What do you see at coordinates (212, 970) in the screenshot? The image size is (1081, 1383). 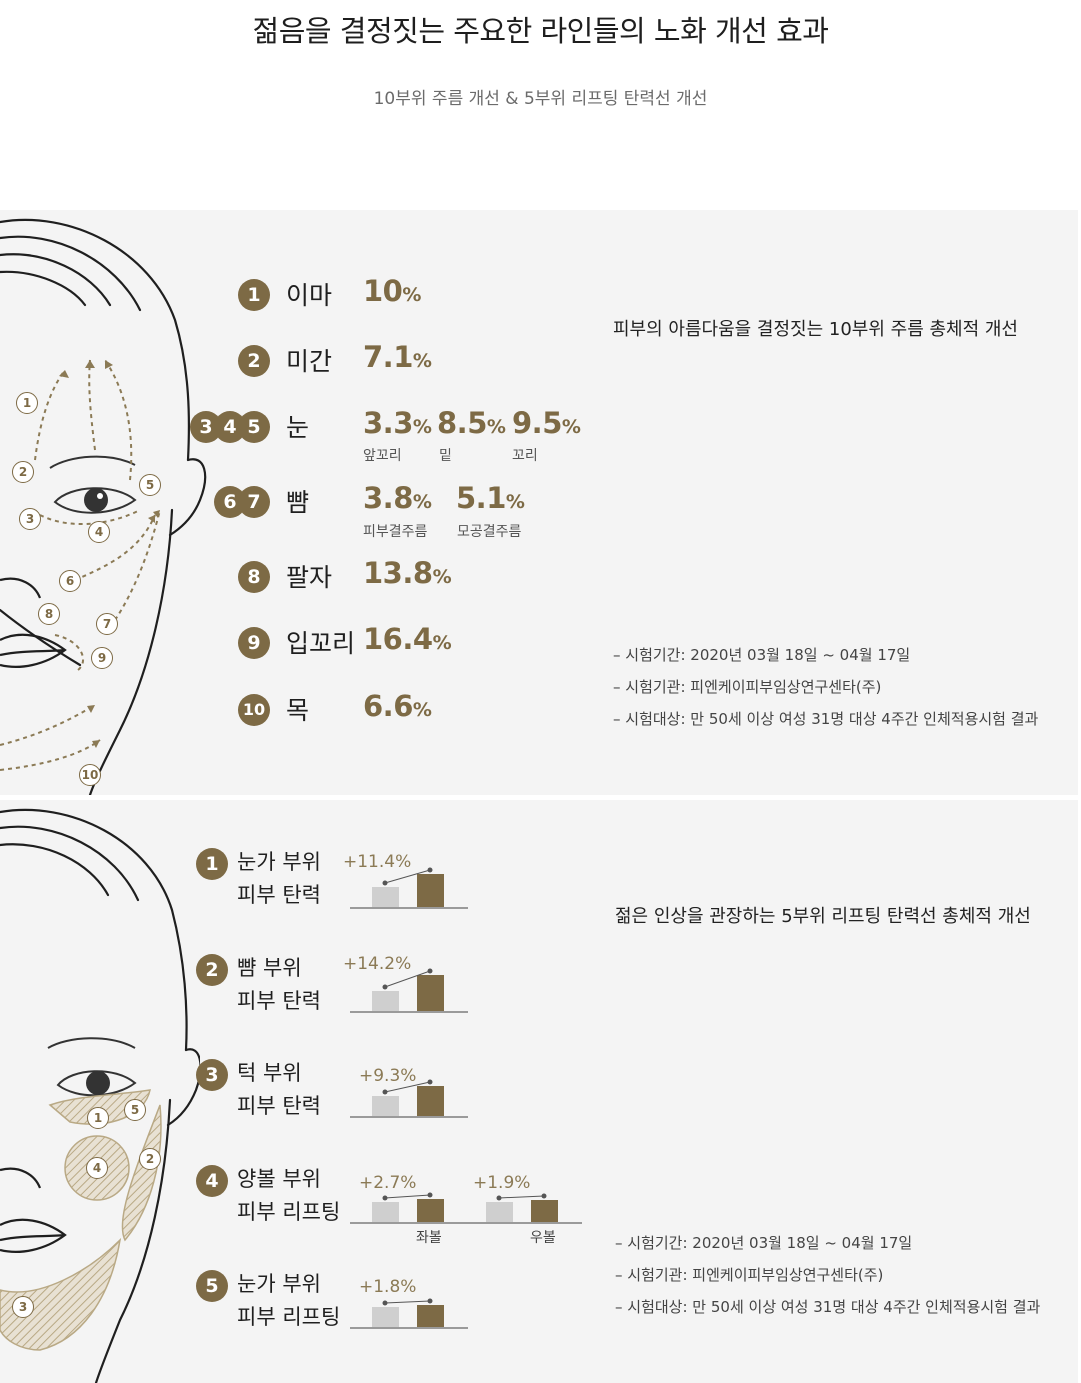 I see `item-badge: 2` at bounding box center [212, 970].